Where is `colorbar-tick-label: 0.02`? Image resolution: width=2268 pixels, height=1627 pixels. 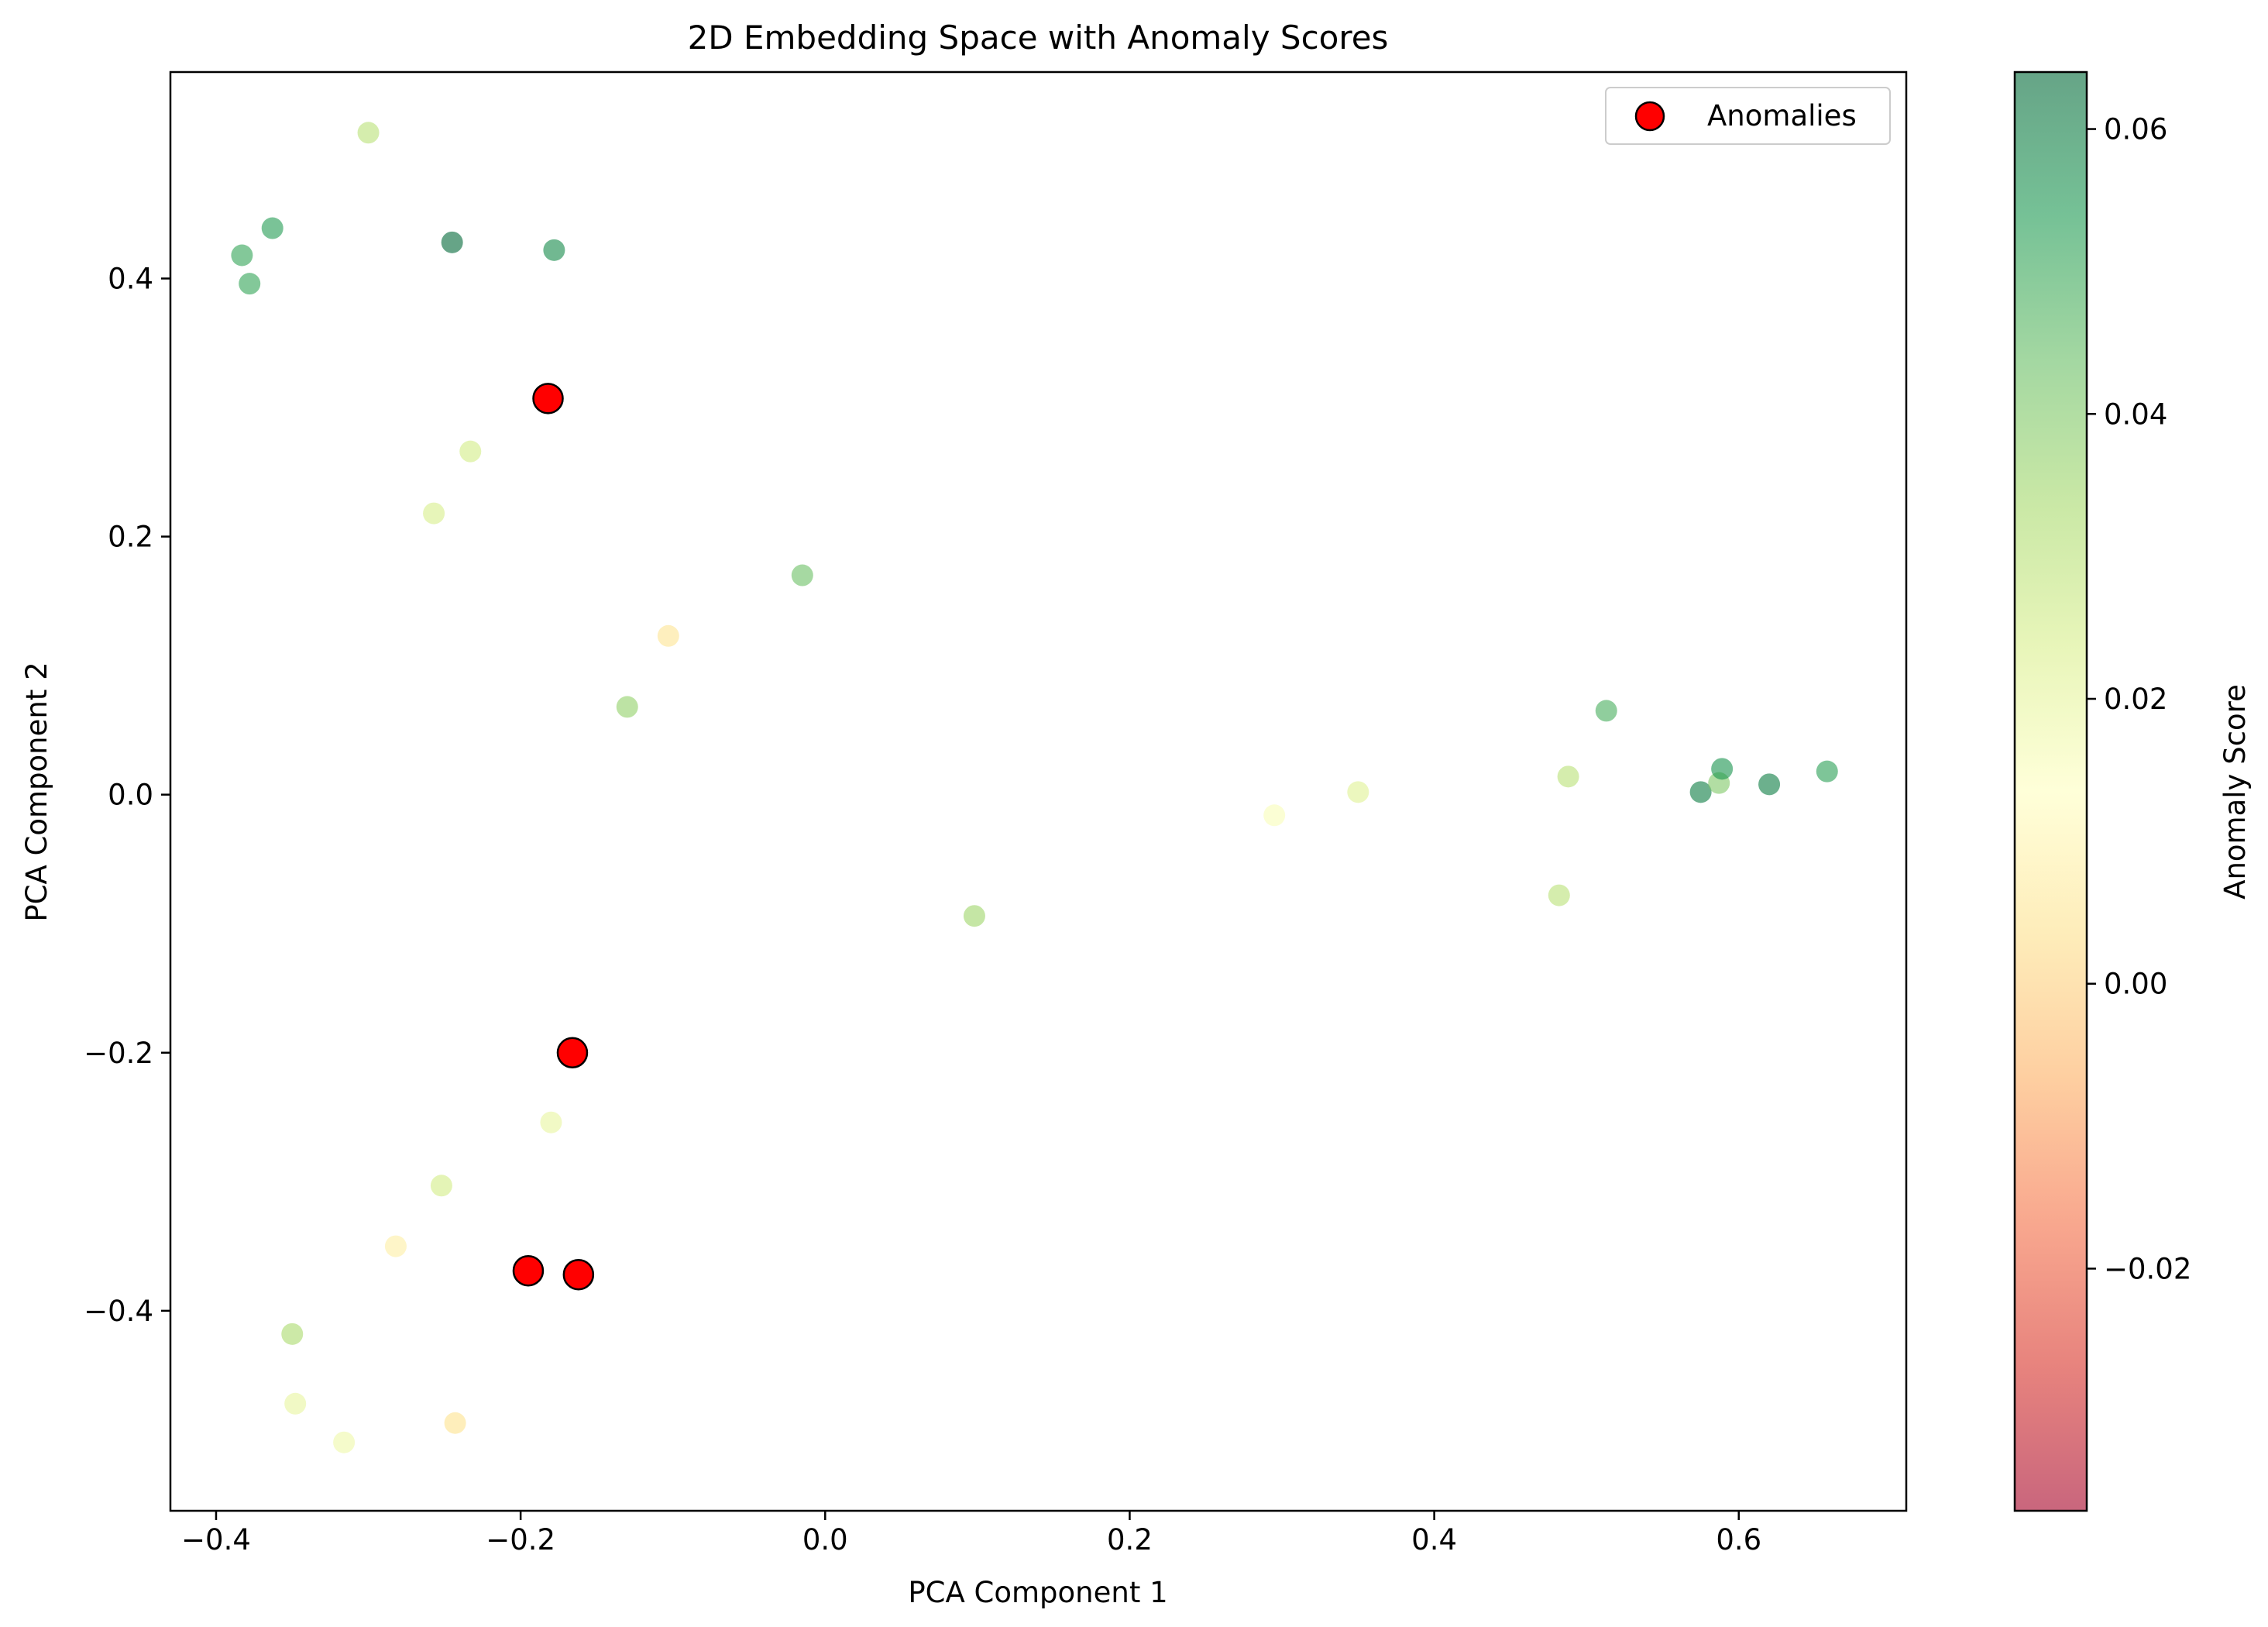 colorbar-tick-label: 0.02 is located at coordinates (2135, 699).